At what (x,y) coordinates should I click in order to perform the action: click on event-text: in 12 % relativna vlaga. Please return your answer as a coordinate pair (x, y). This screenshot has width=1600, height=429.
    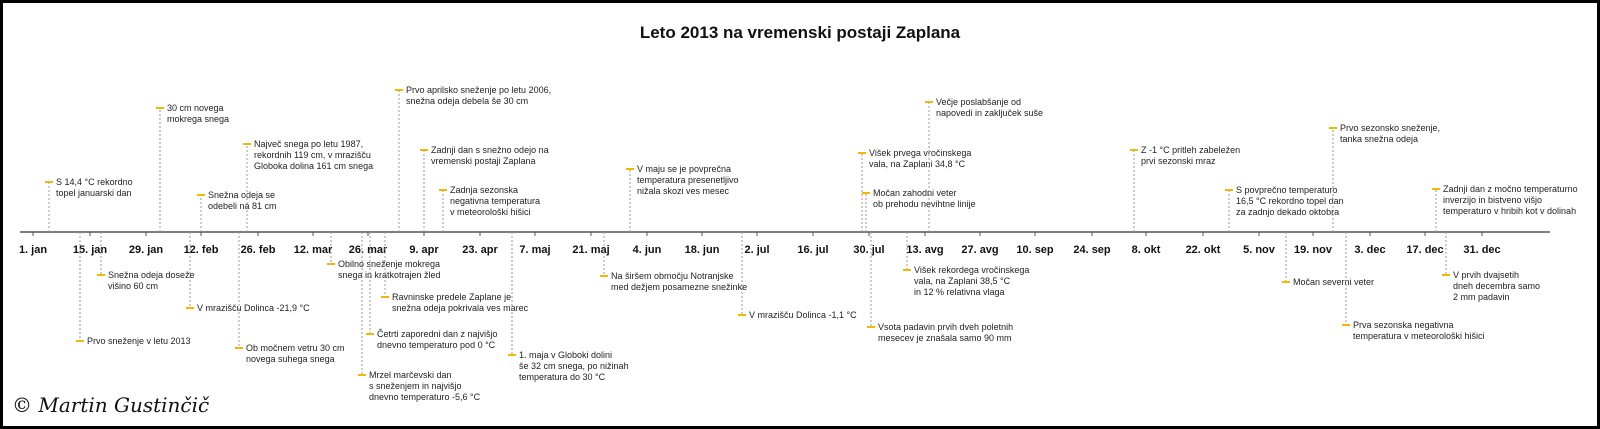
    Looking at the image, I should click on (959, 292).